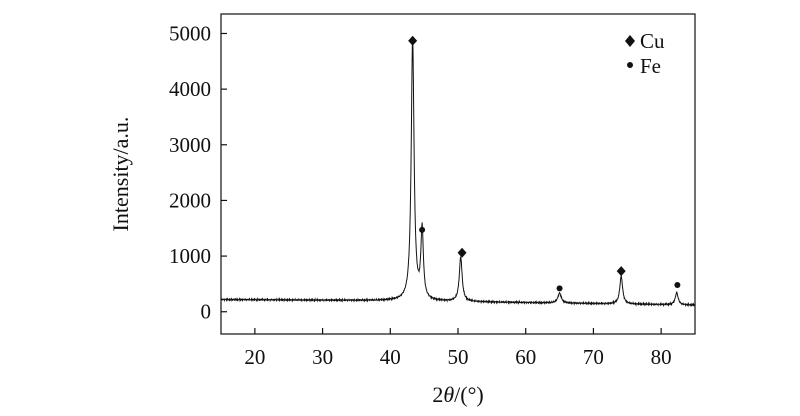 This screenshot has height=416, width=800. I want to click on x-axis-title-unit: /(°), so click(469, 394).